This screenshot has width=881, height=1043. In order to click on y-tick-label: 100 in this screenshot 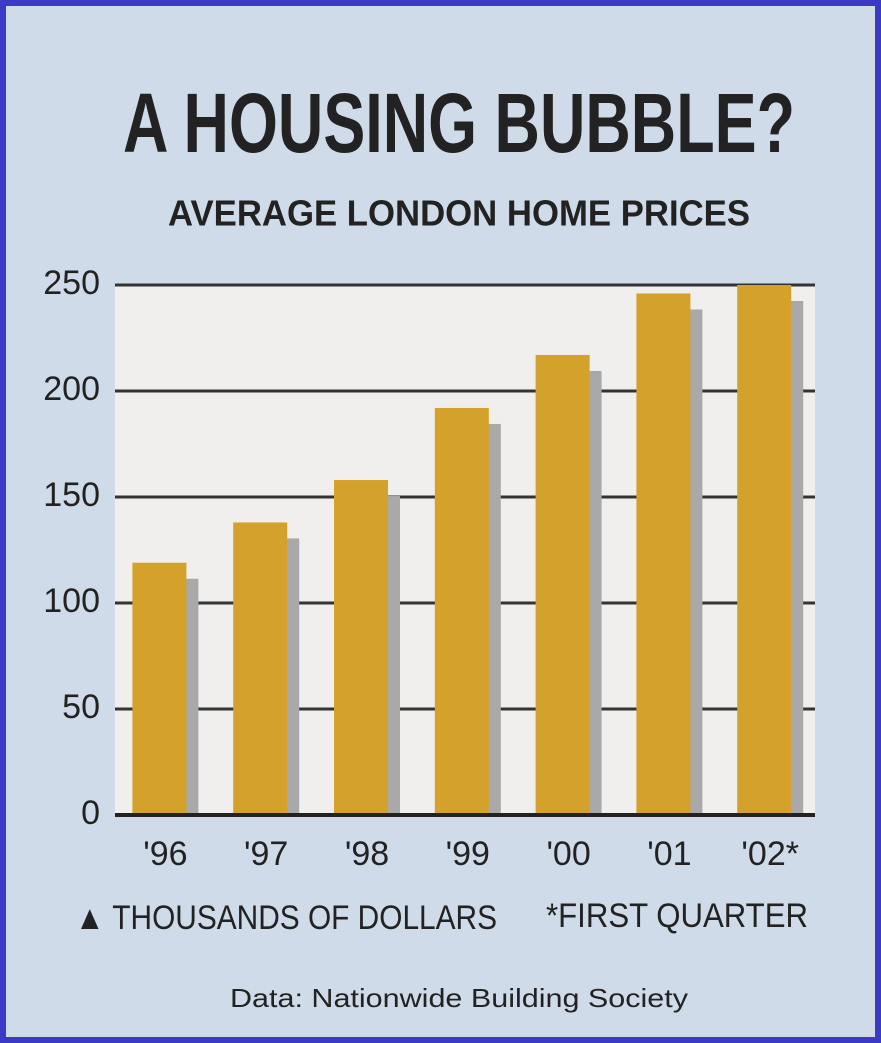, I will do `click(71, 601)`.